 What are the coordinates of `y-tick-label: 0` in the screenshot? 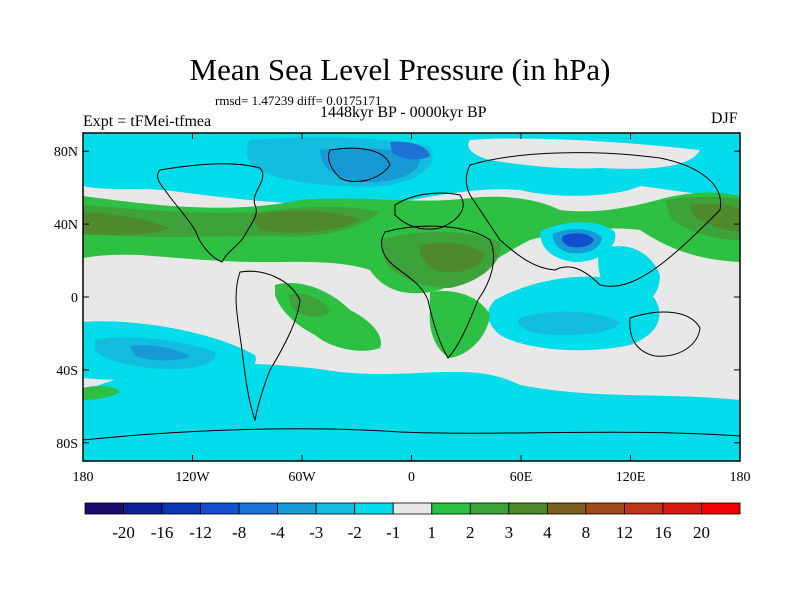 It's located at (74, 298).